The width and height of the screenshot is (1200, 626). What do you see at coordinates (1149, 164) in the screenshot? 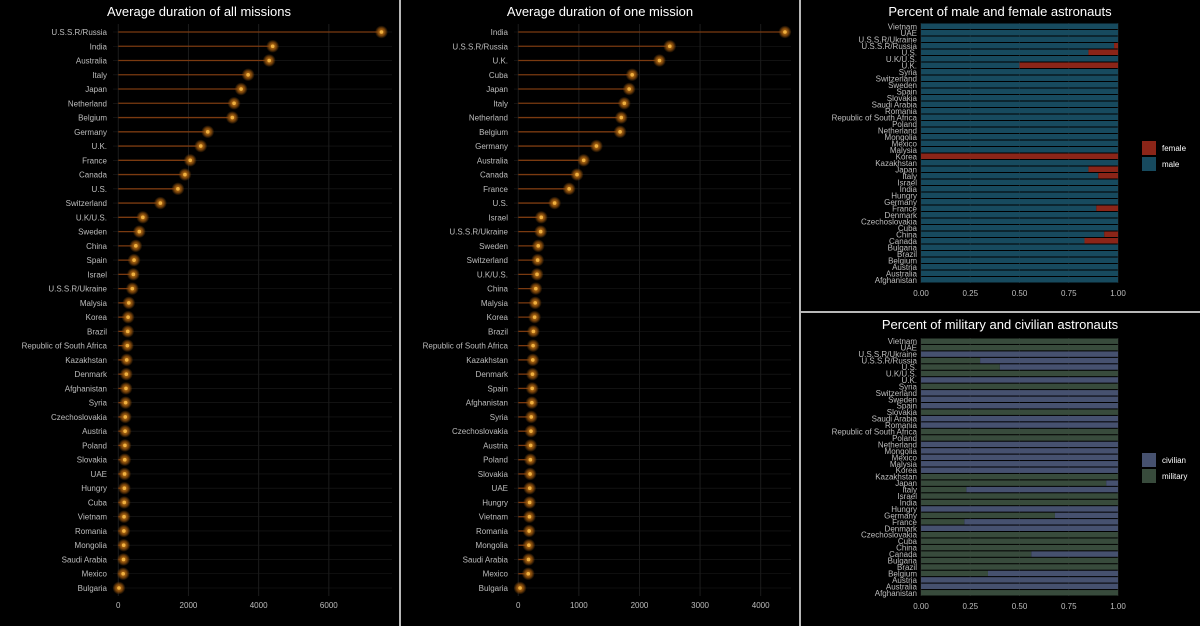
I see `legend-swatch-male` at bounding box center [1149, 164].